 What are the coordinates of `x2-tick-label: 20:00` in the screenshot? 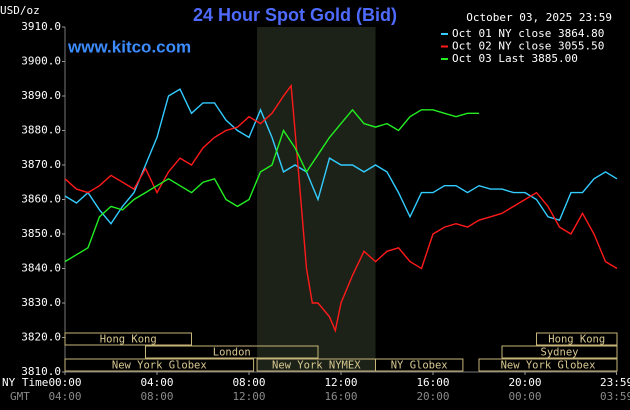 It's located at (432, 396).